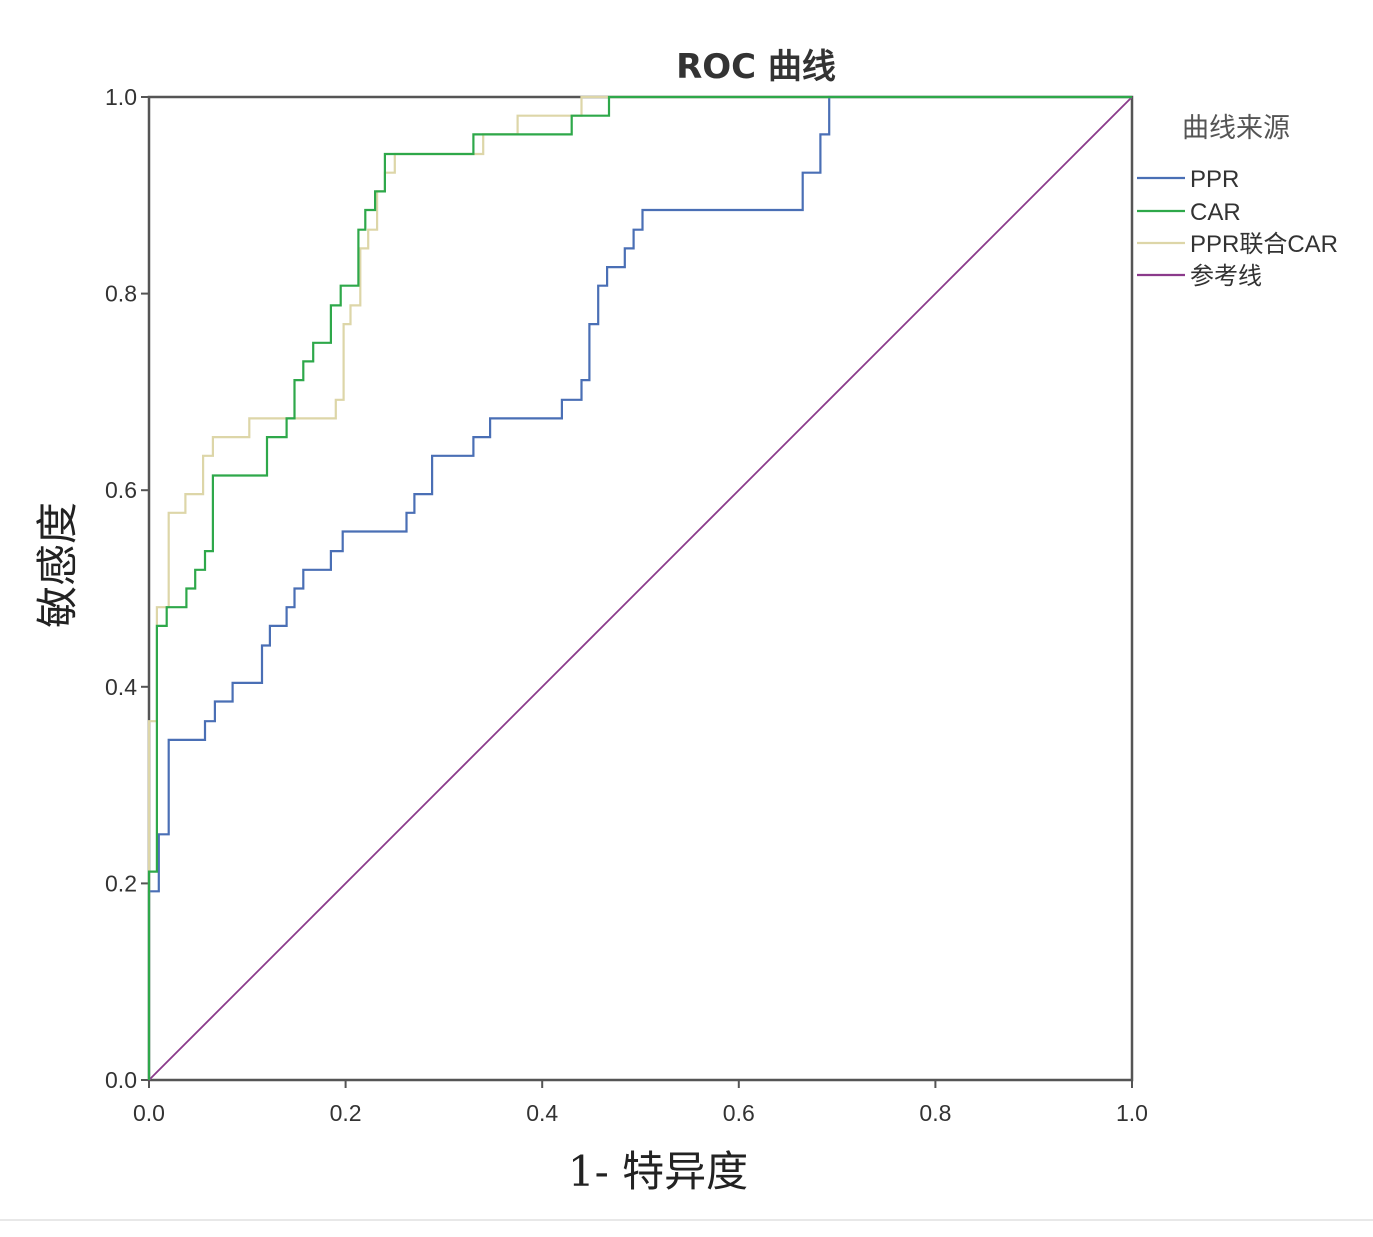 The height and width of the screenshot is (1237, 1373). I want to click on y-axis-label: 敏感度, so click(57, 565).